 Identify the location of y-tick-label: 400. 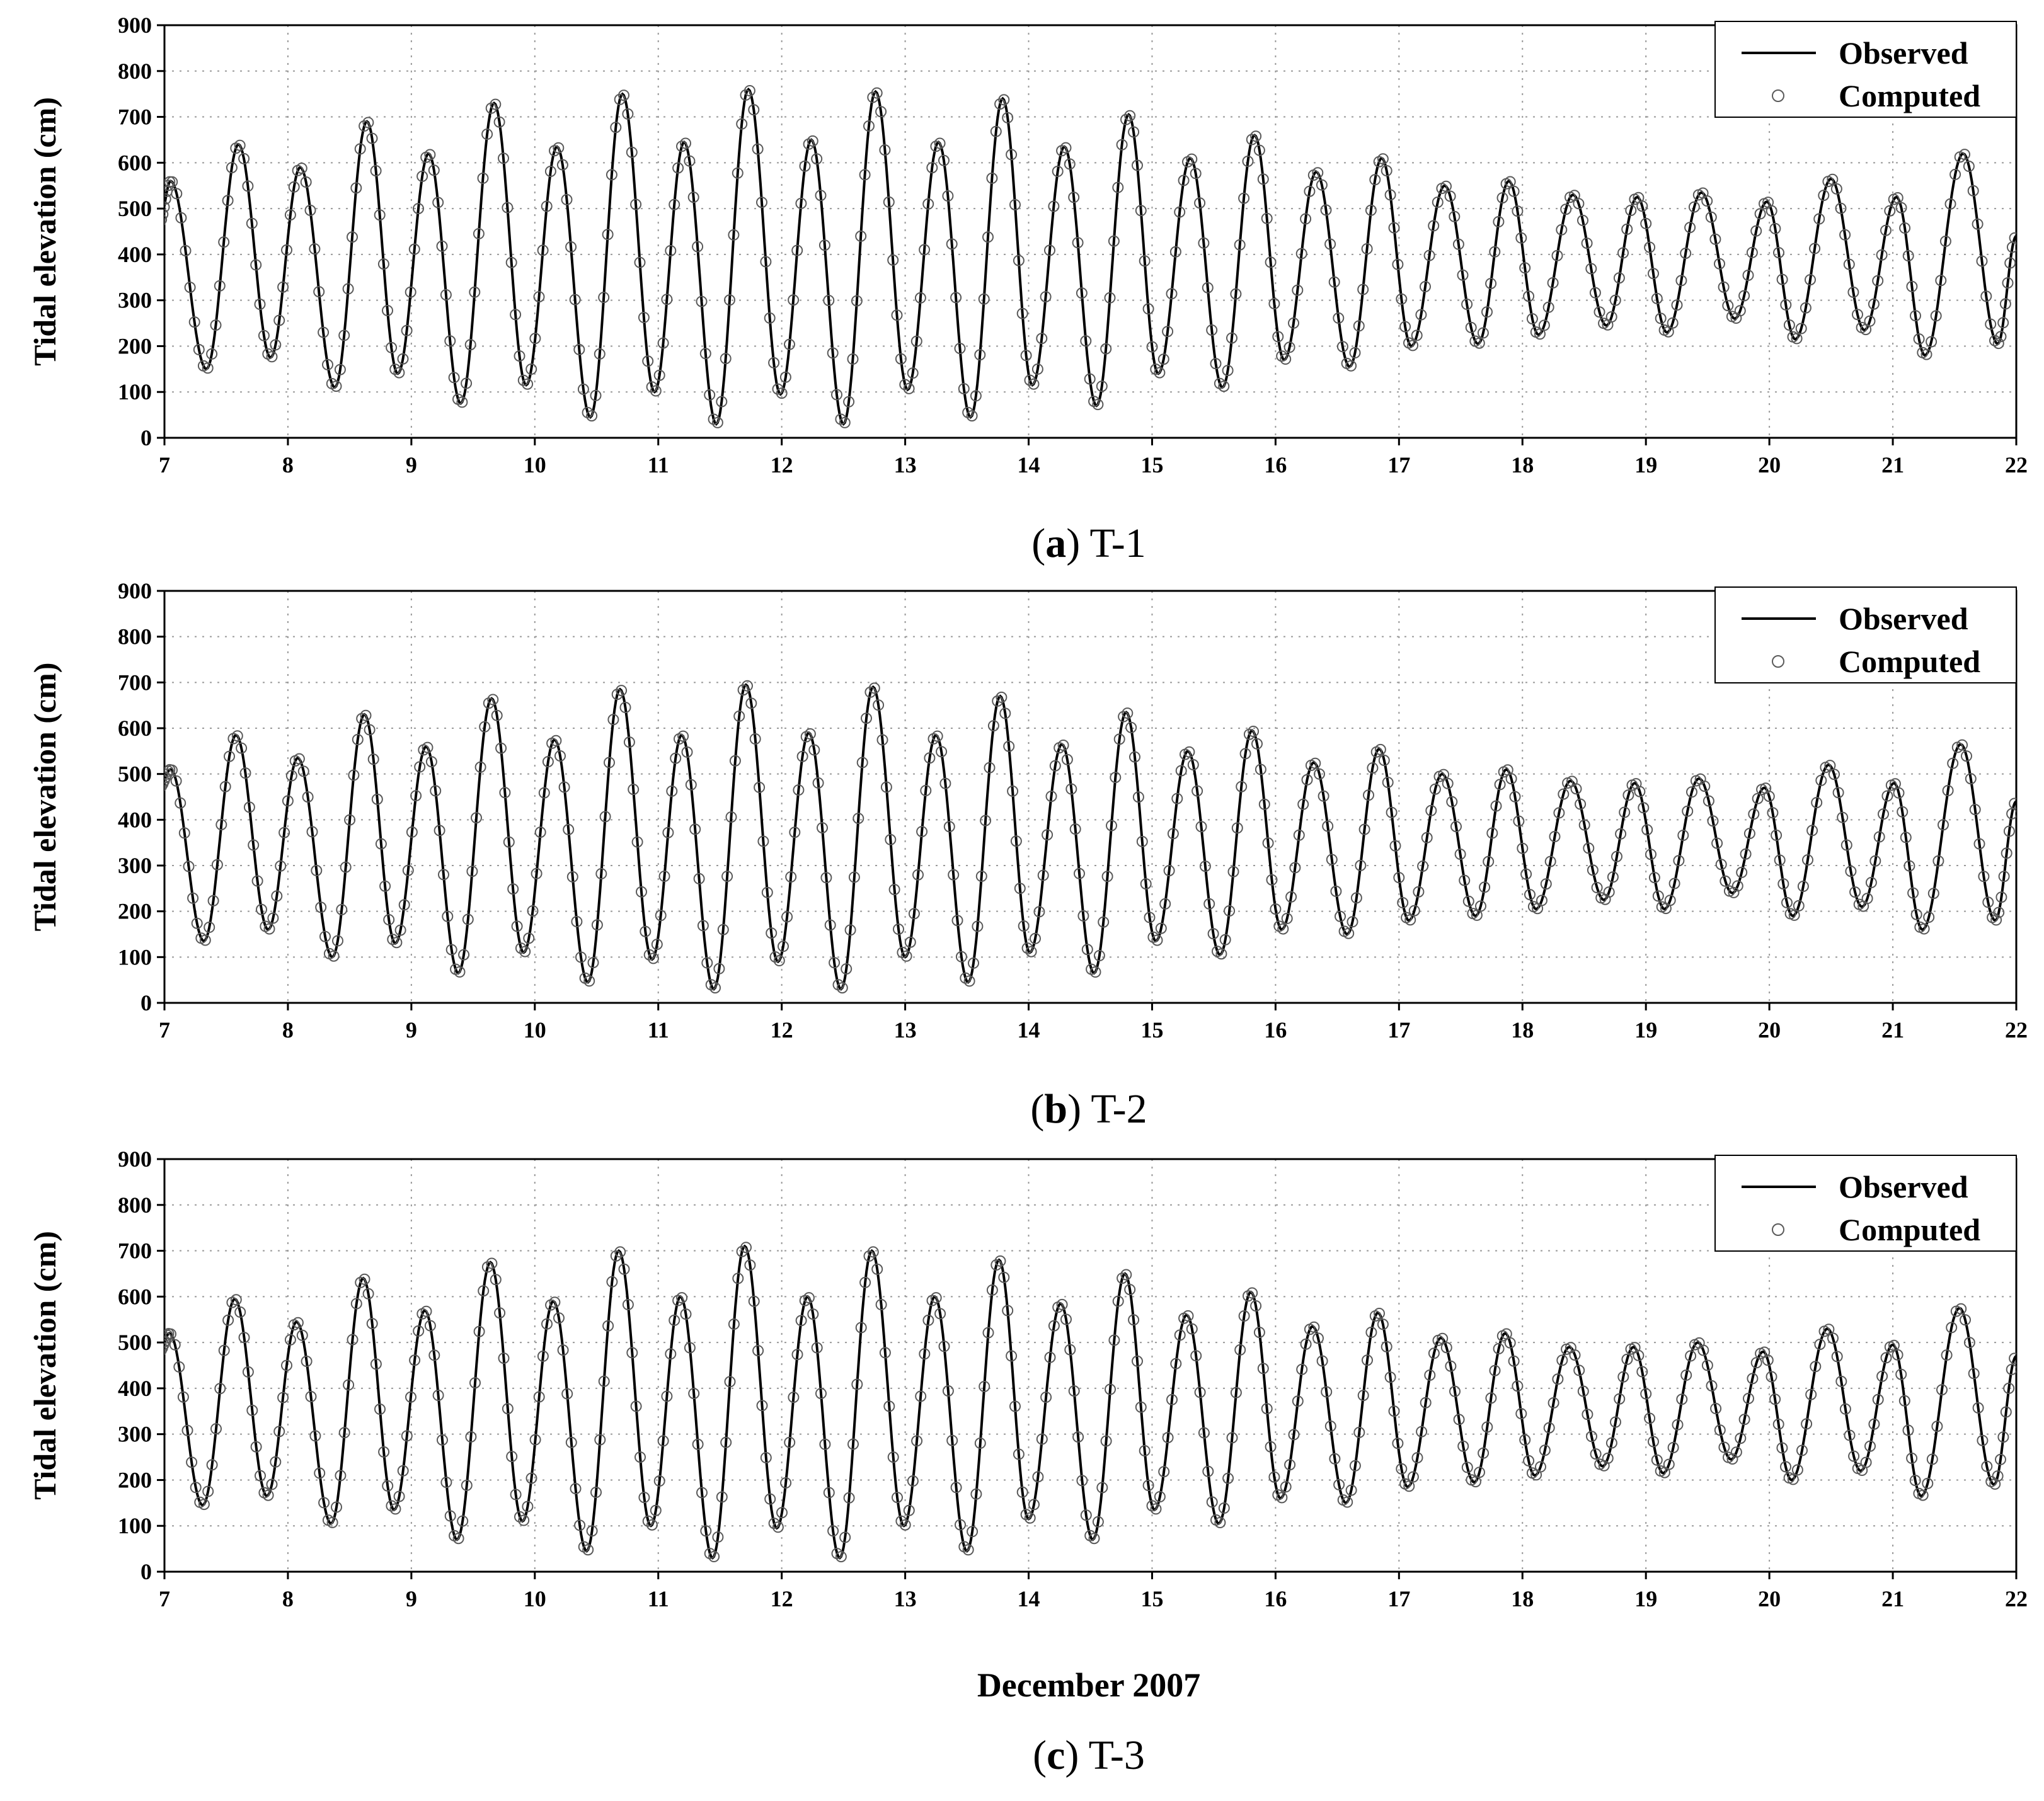
(135, 1388).